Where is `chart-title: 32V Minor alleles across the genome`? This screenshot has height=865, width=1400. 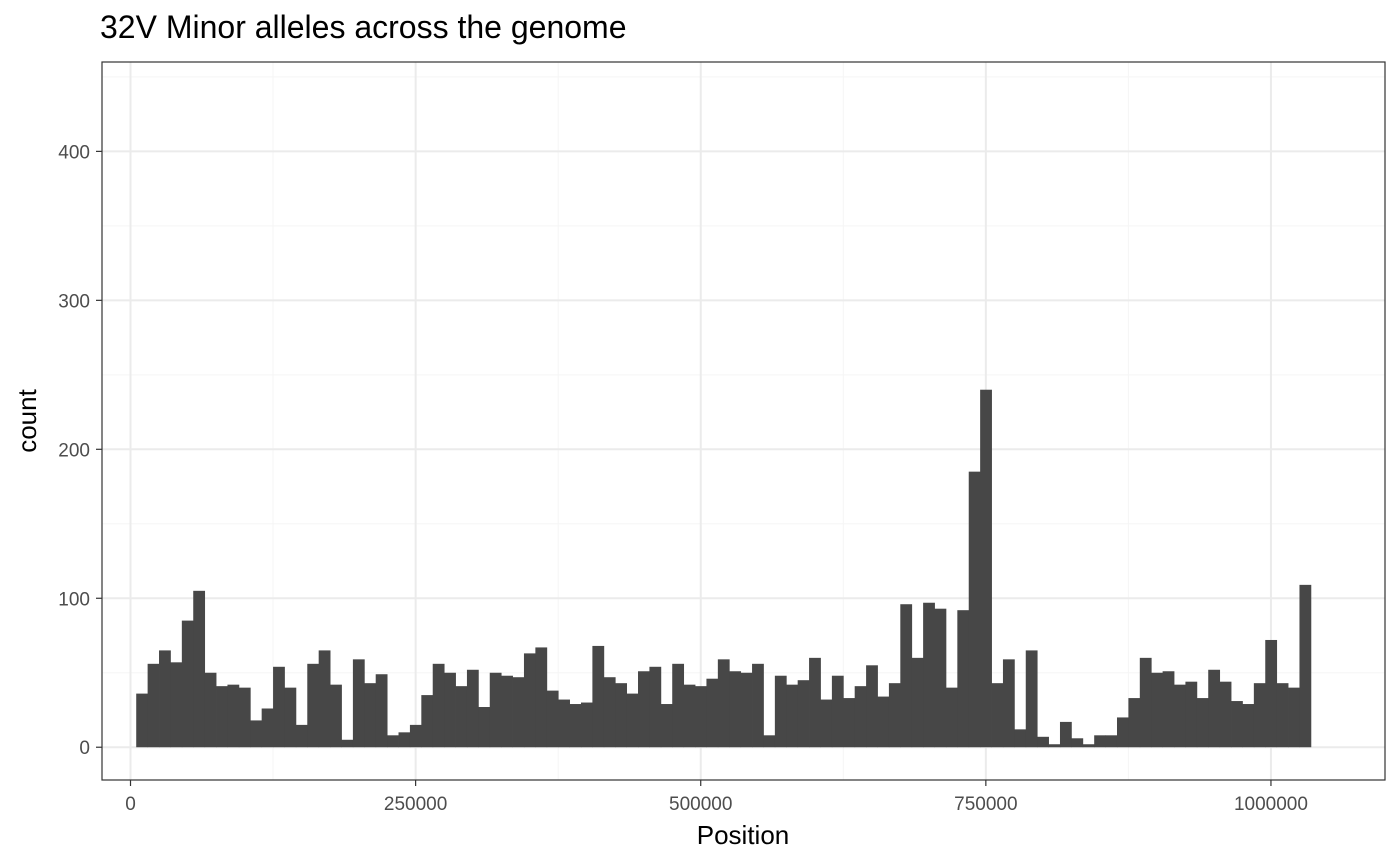 chart-title: 32V Minor alleles across the genome is located at coordinates (363, 27).